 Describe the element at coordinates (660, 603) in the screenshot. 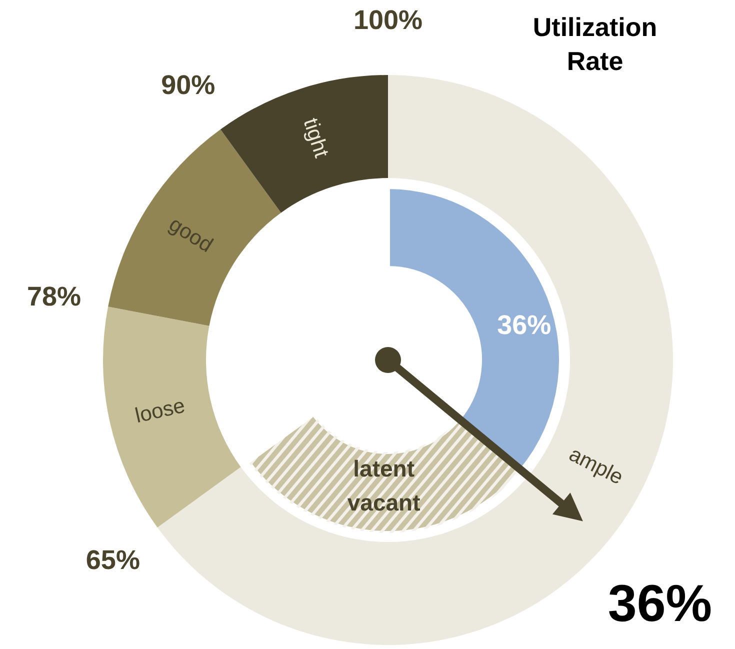

I see `text: 36%` at that location.